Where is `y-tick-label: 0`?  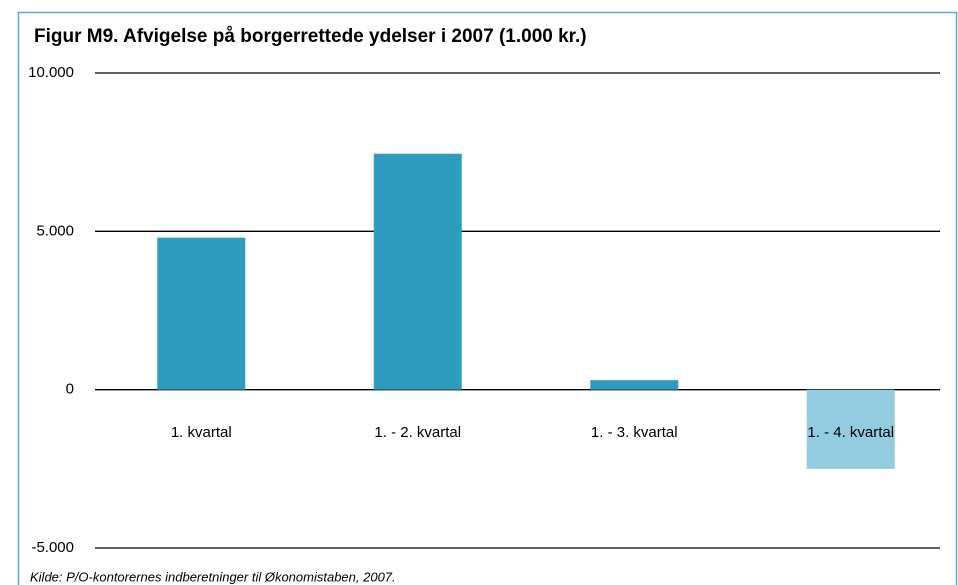 y-tick-label: 0 is located at coordinates (70, 389).